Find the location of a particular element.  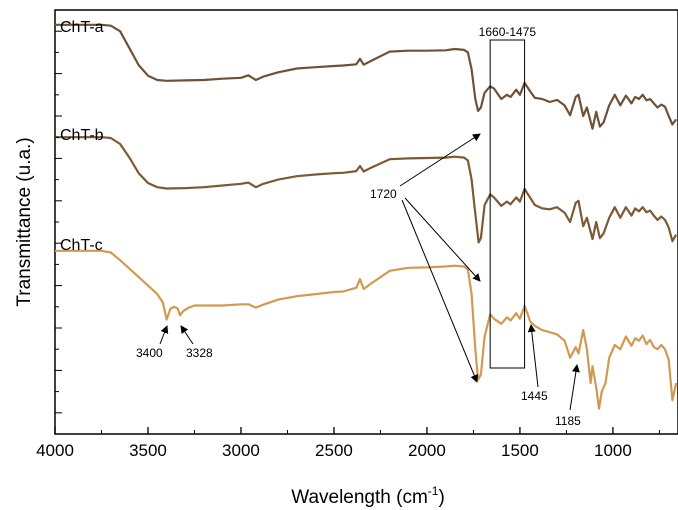

x-tick-label-3500: 3500 is located at coordinates (148, 450).